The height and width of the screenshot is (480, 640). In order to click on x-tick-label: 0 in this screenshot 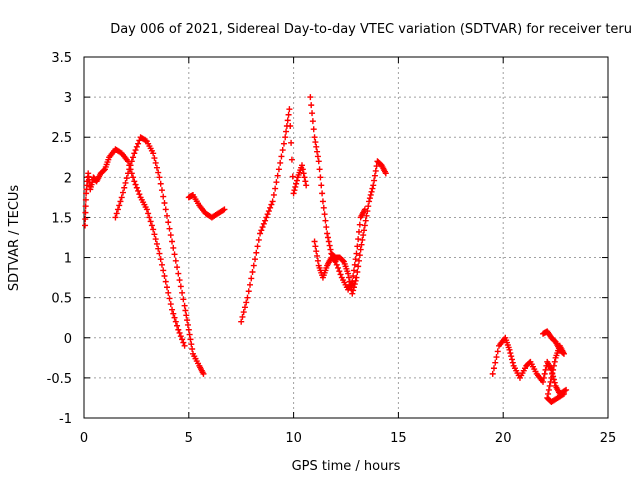, I will do `click(84, 438)`.